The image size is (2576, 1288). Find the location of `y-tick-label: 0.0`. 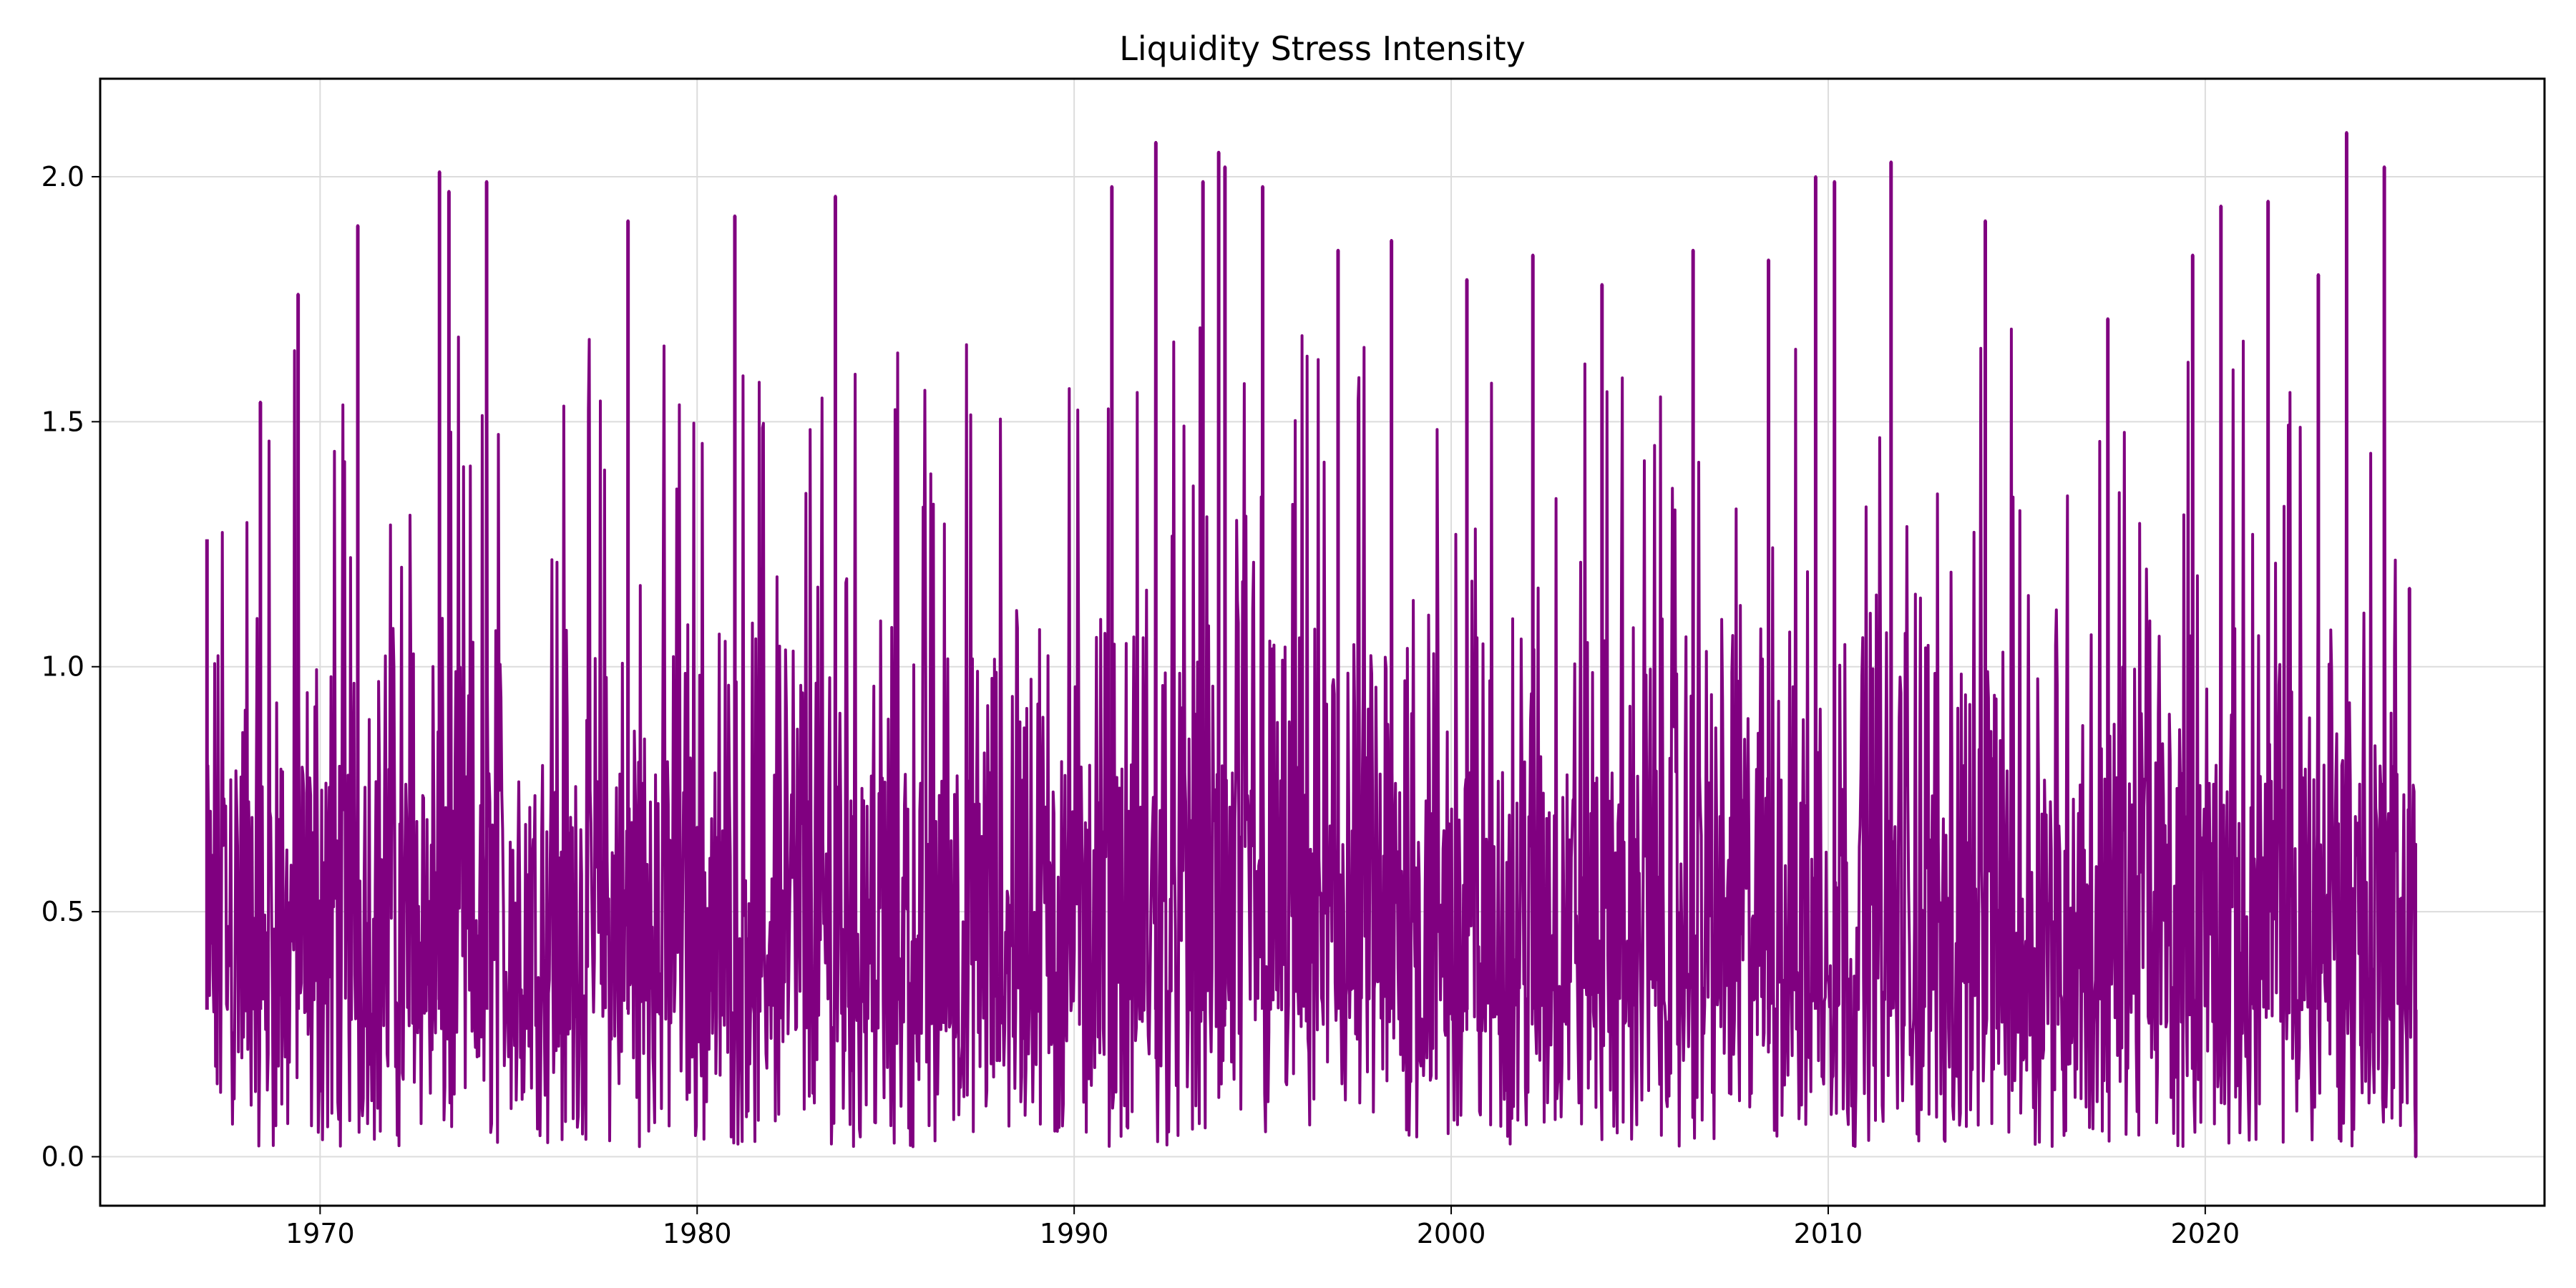

y-tick-label: 0.0 is located at coordinates (63, 1157).